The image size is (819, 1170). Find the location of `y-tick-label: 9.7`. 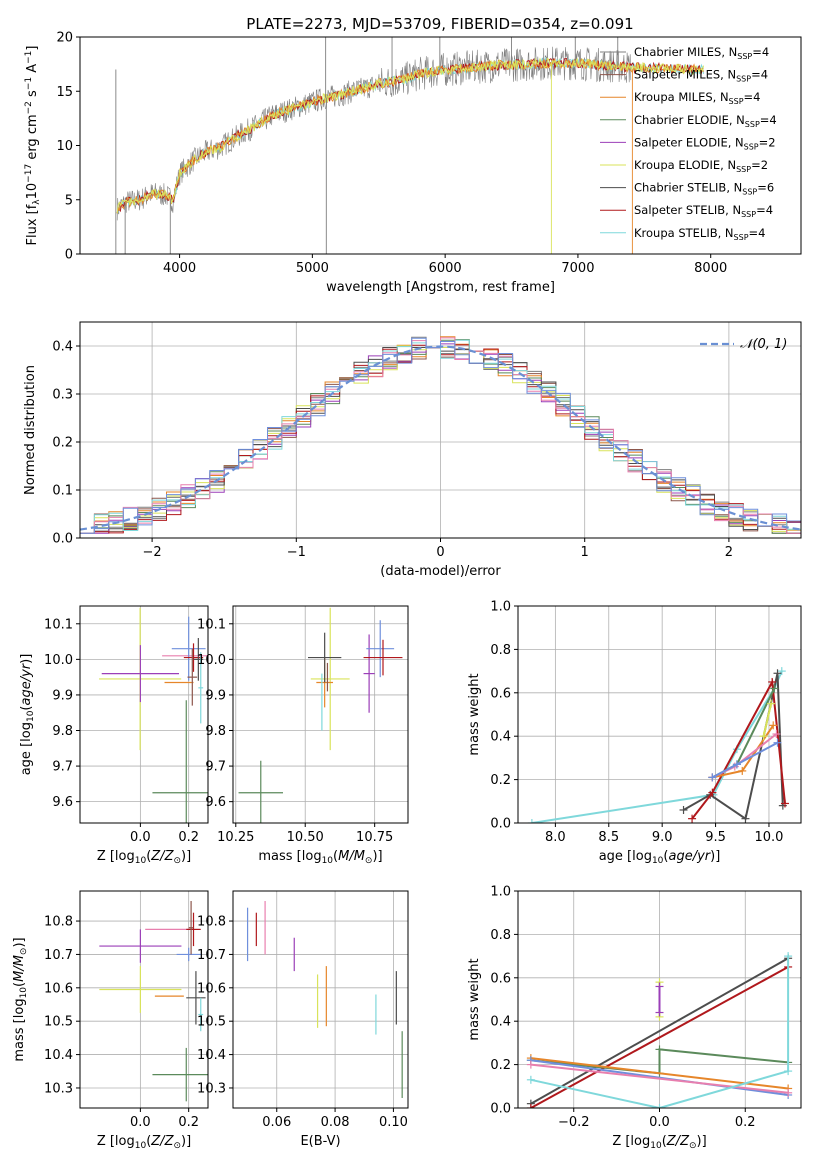

y-tick-label: 9.7 is located at coordinates (62, 767).